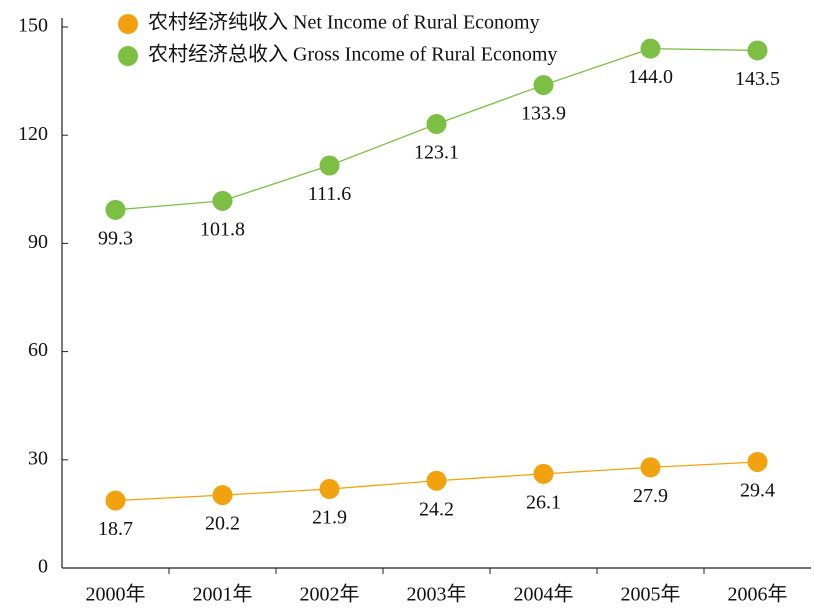 Image resolution: width=814 pixels, height=615 pixels. What do you see at coordinates (38, 242) in the screenshot?
I see `y-tick-label: 90` at bounding box center [38, 242].